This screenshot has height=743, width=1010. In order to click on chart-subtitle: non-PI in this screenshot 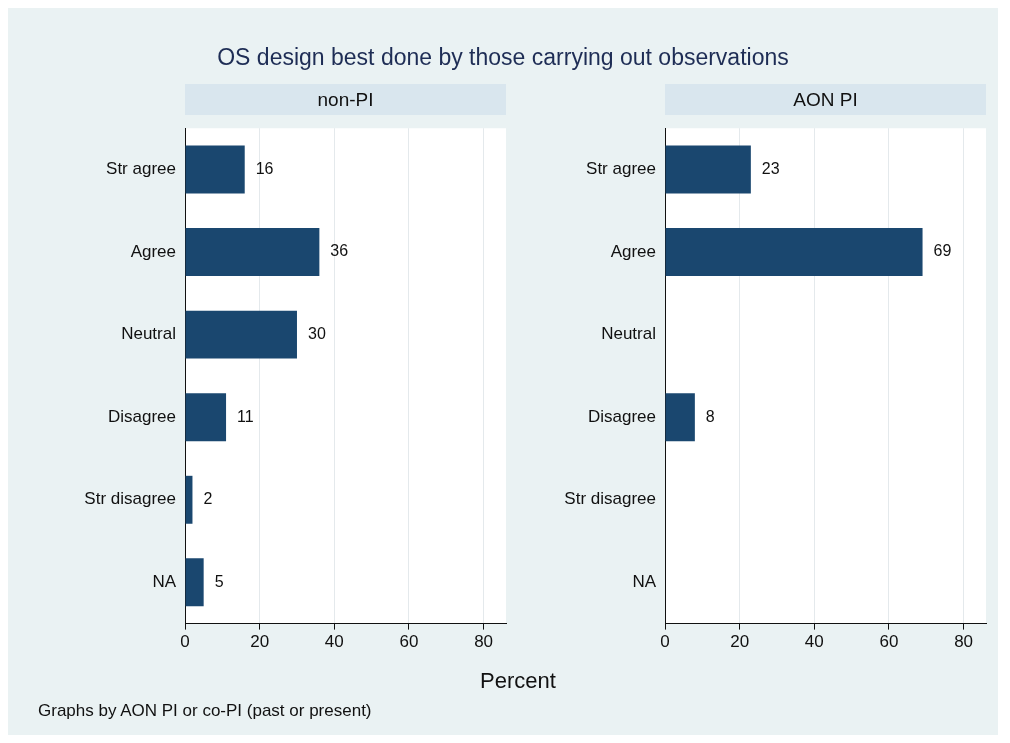, I will do `click(345, 99)`.